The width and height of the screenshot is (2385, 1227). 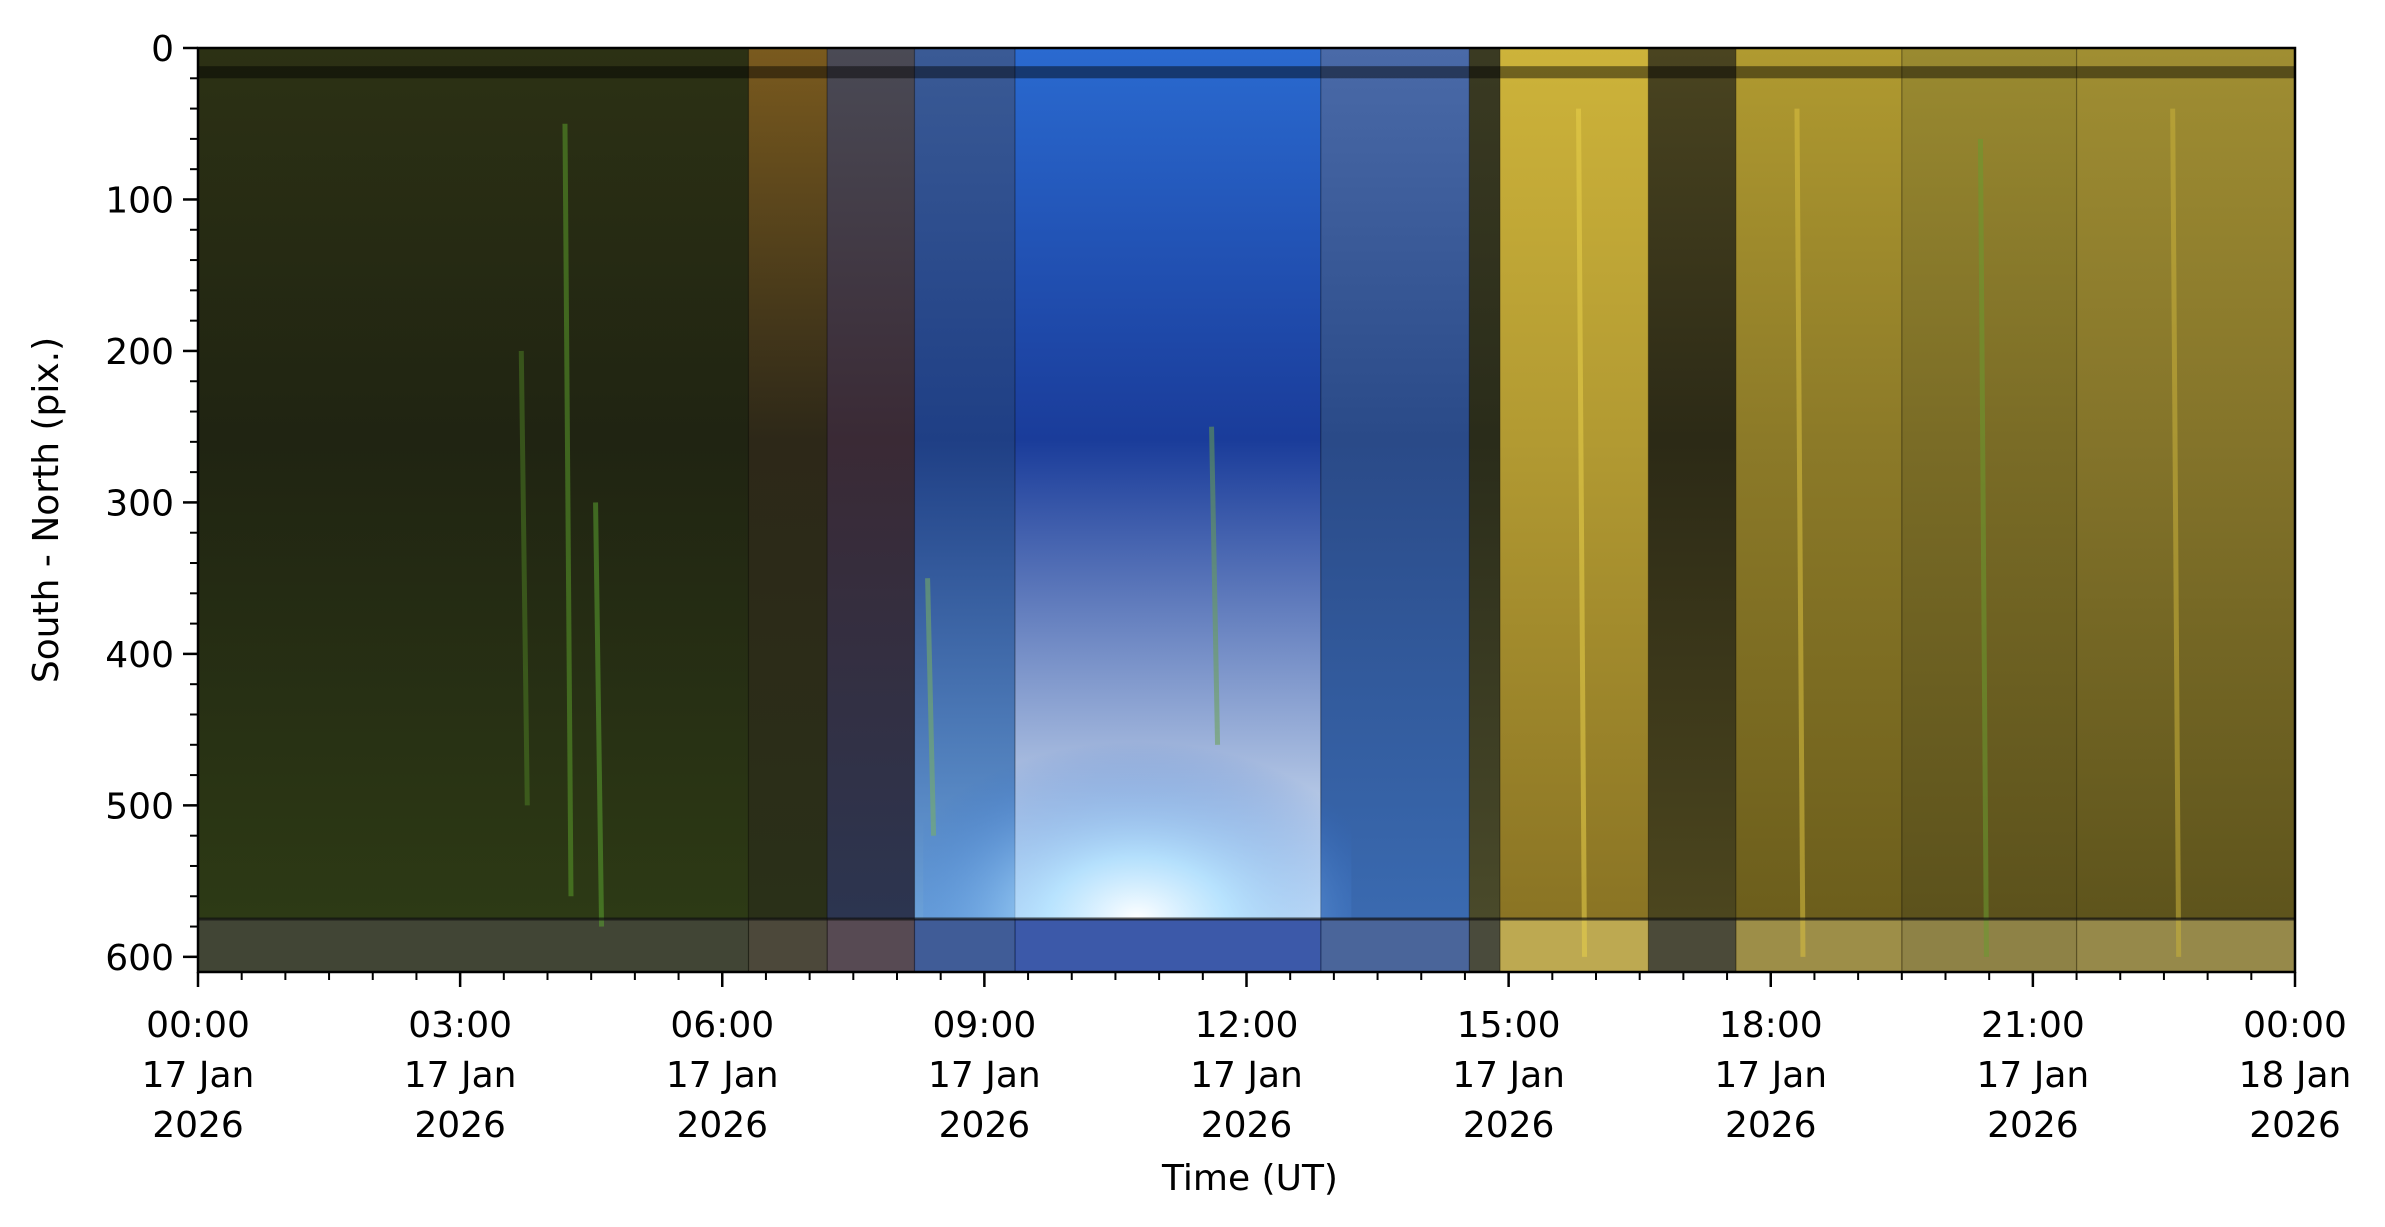 What do you see at coordinates (139, 806) in the screenshot?
I see `y-tick-label: 500` at bounding box center [139, 806].